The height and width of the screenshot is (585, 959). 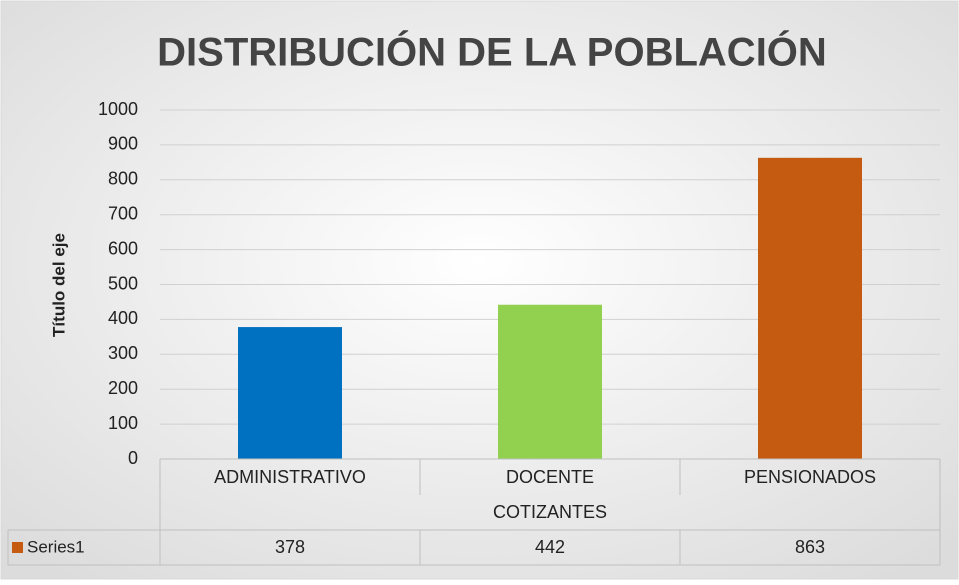 What do you see at coordinates (123, 213) in the screenshot?
I see `y-tick-label: 700` at bounding box center [123, 213].